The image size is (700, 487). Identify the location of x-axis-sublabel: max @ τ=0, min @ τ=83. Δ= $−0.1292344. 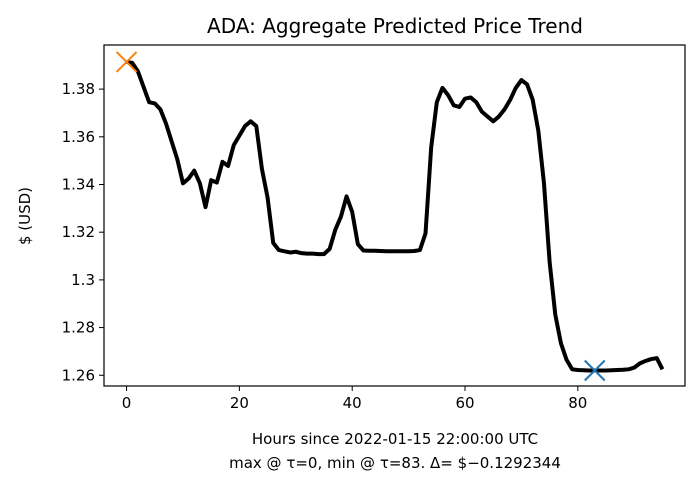
(395, 463).